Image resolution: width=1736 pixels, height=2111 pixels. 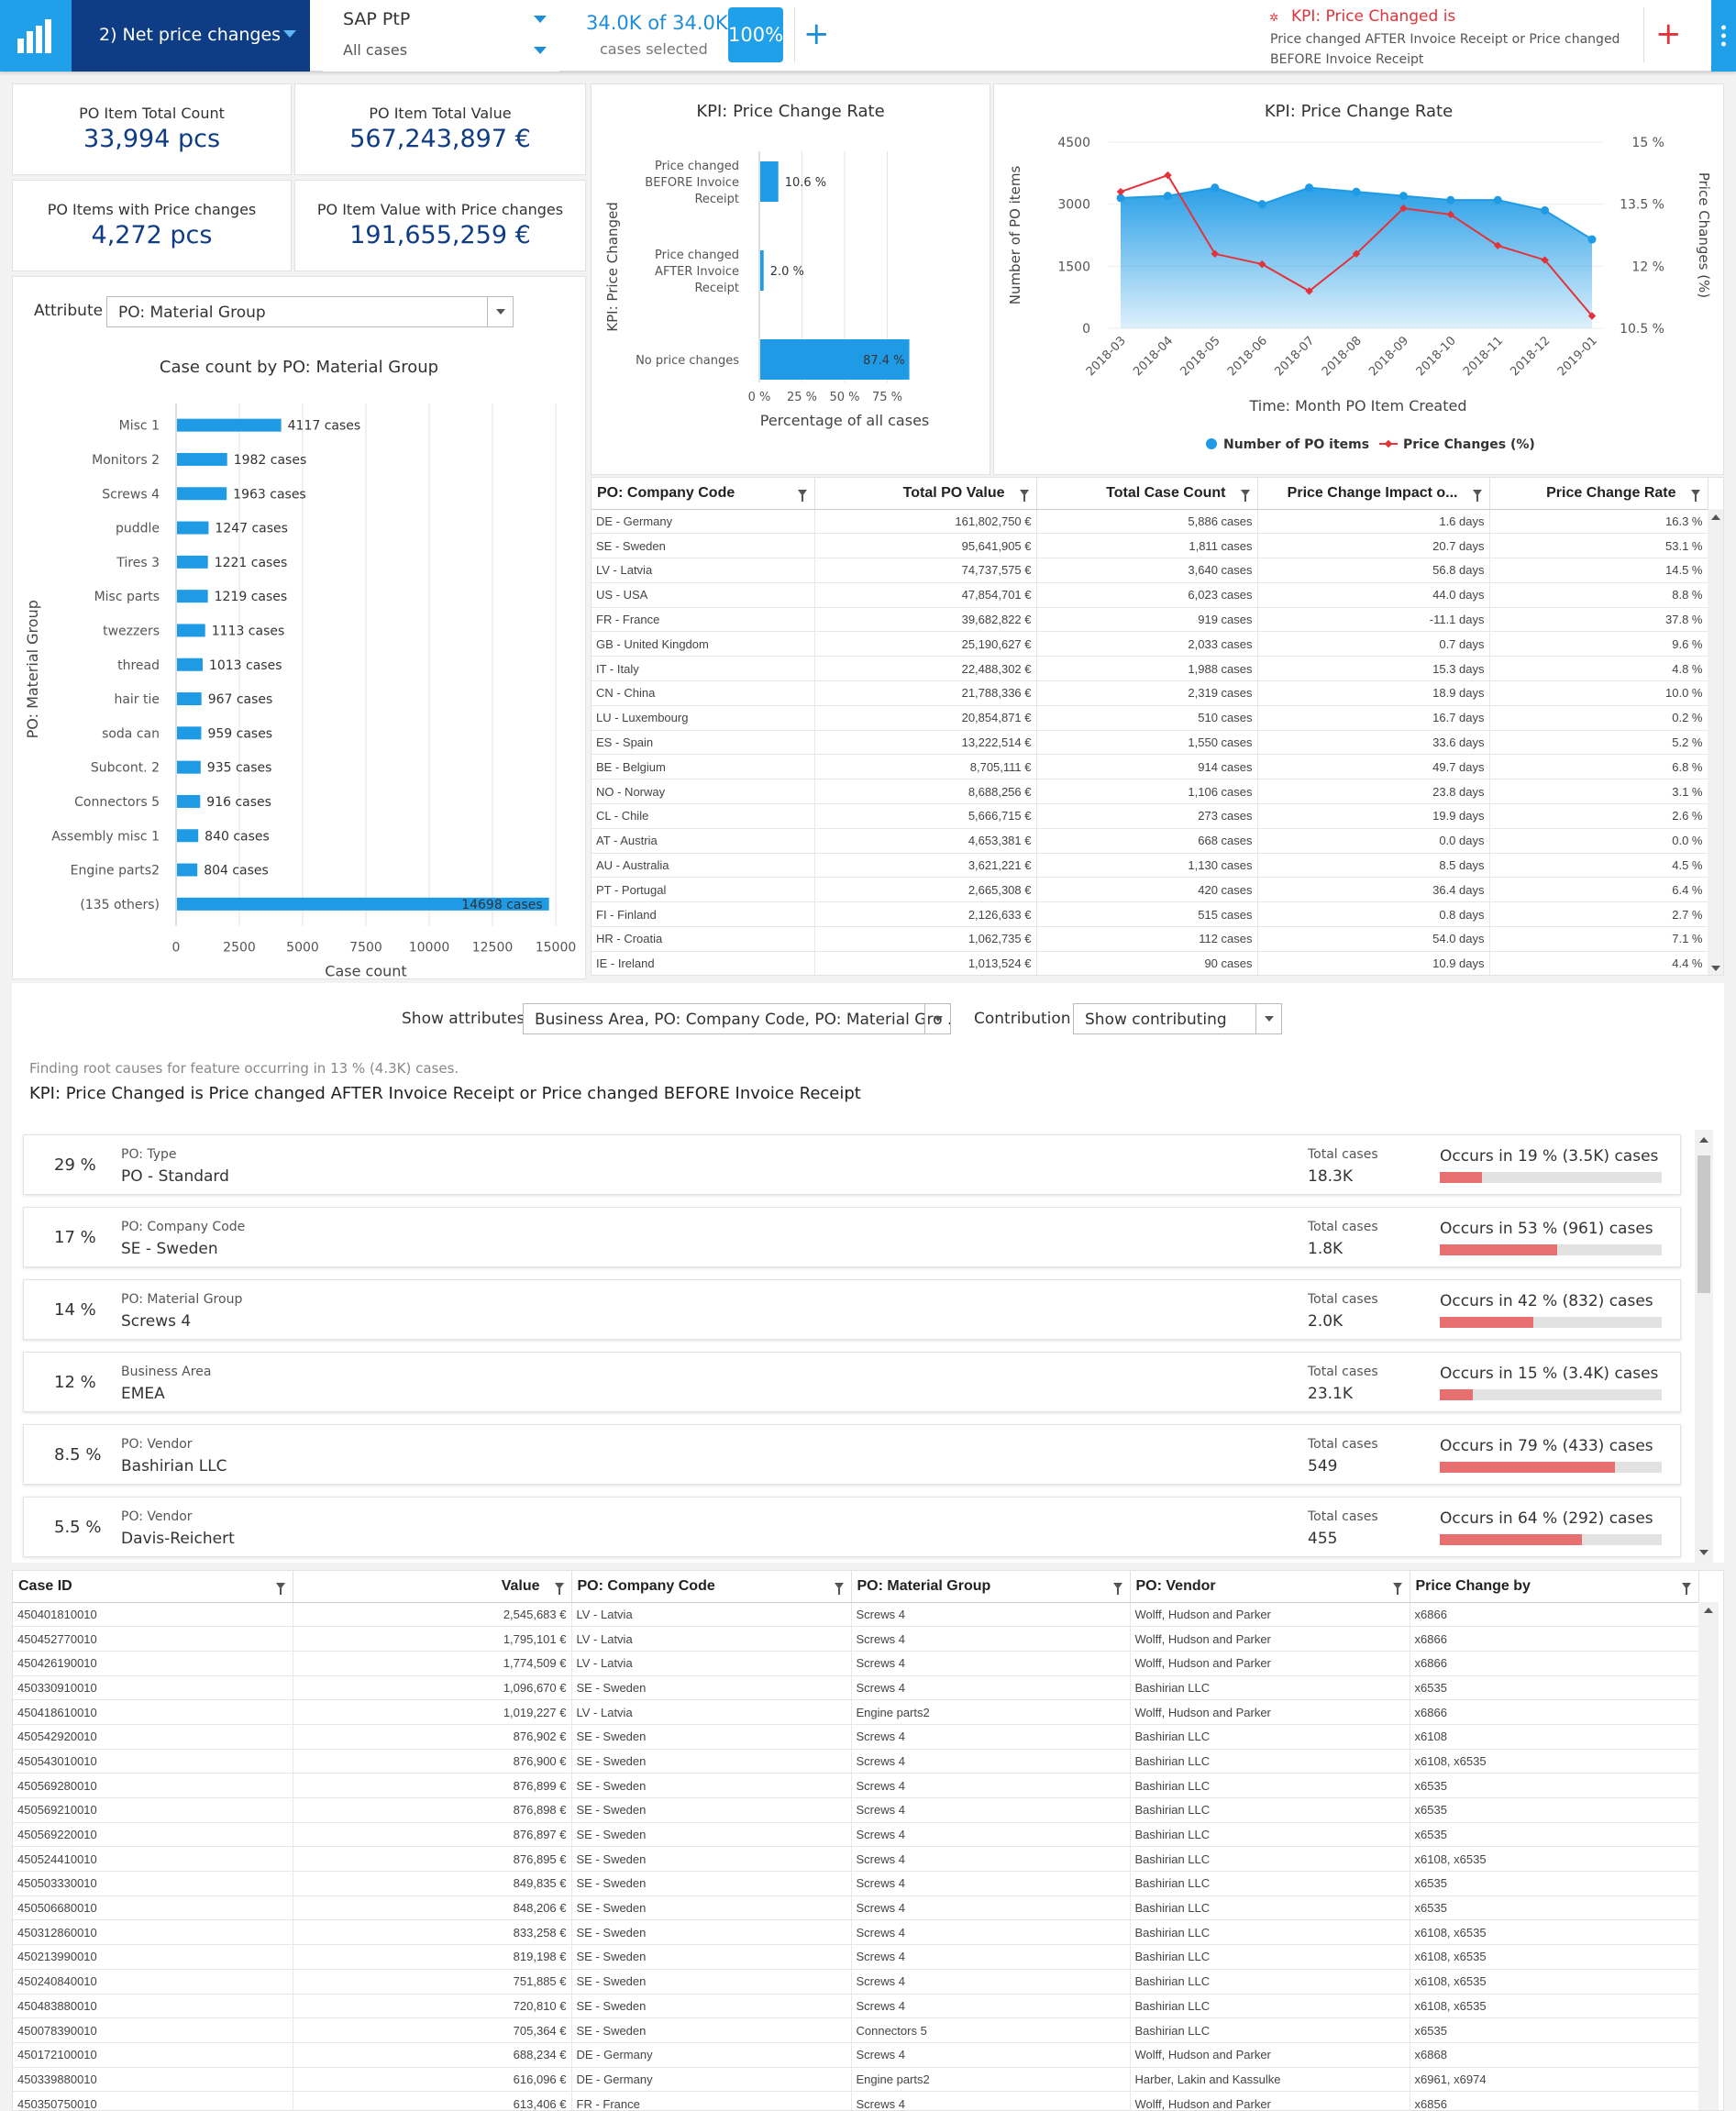 I want to click on scroll-thumb, so click(x=1704, y=1224).